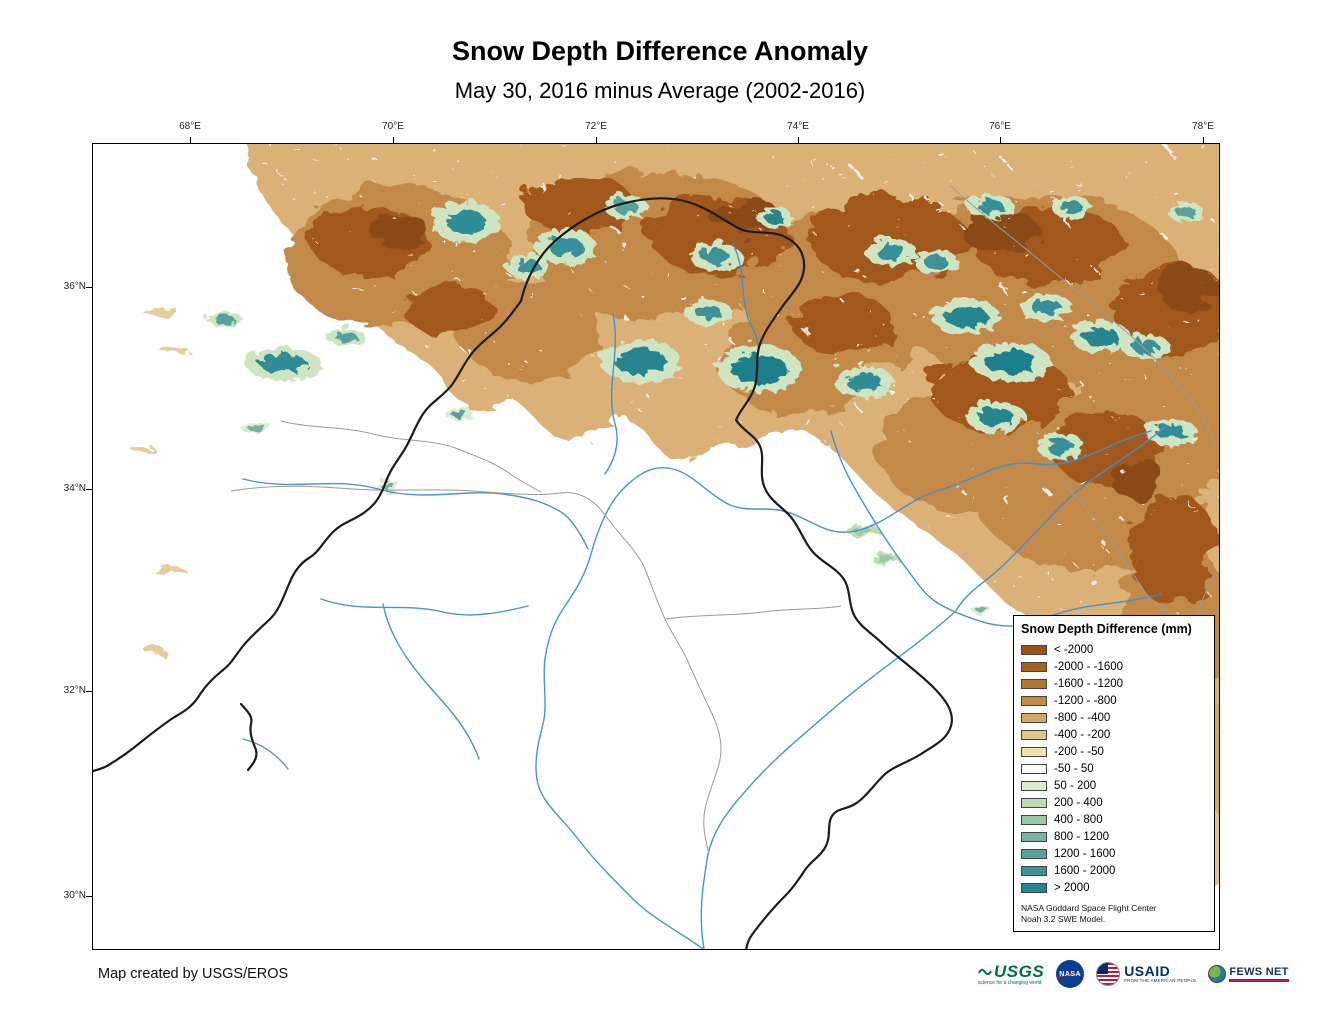  Describe the element at coordinates (74, 488) in the screenshot. I see `lat-tick-label: 34°N` at that location.